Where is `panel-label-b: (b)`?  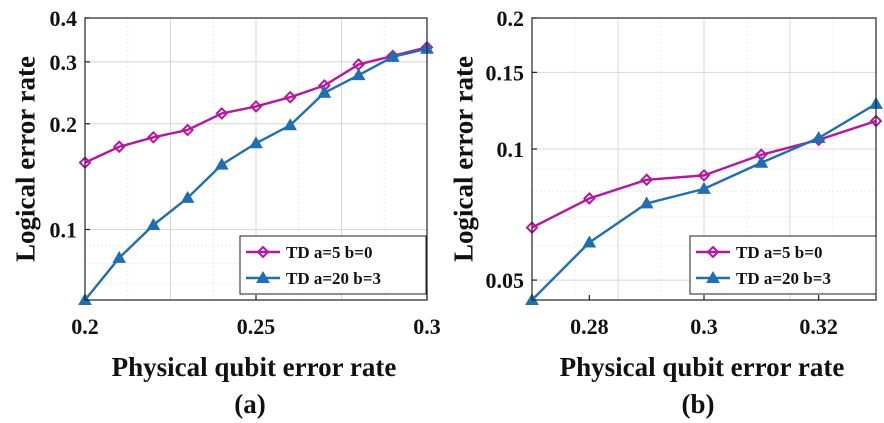 panel-label-b: (b) is located at coordinates (698, 404).